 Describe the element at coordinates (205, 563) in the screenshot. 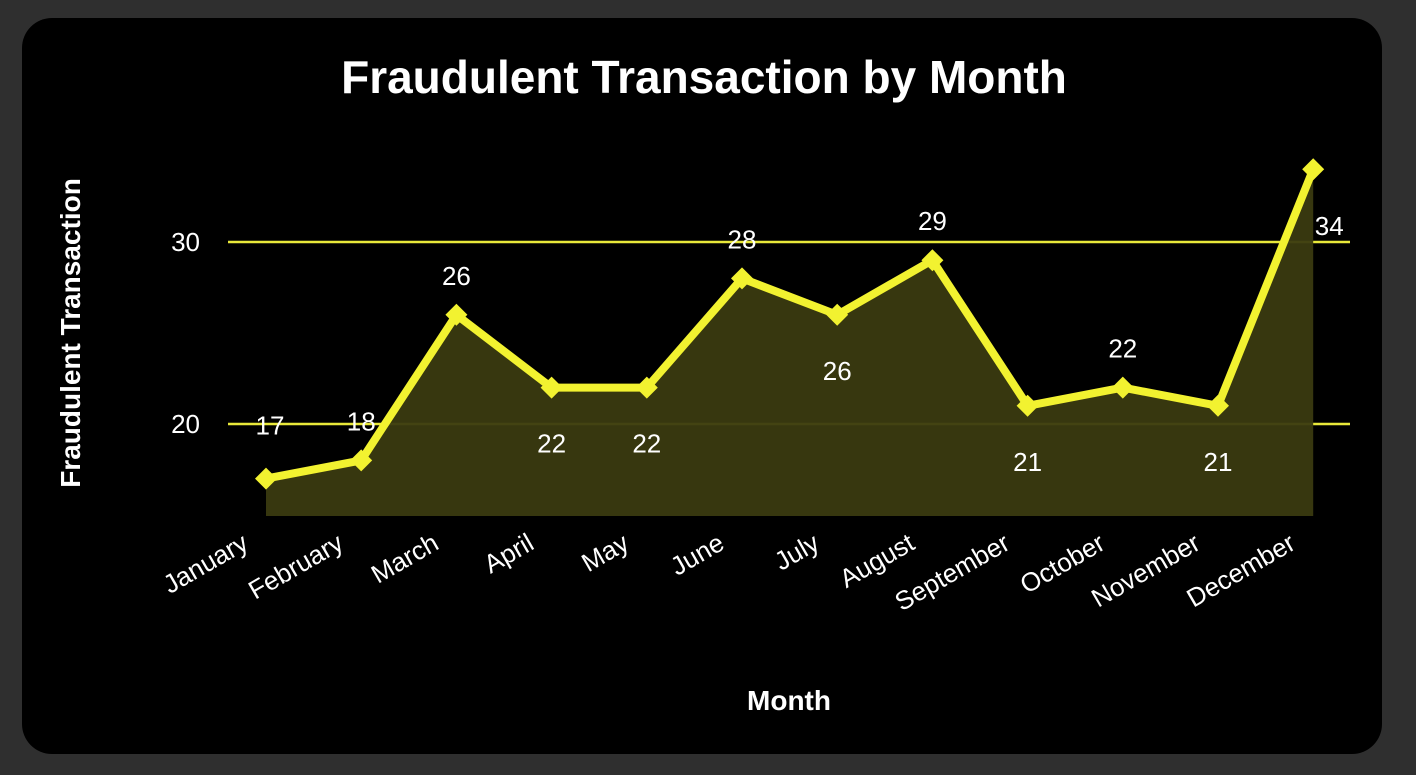

I see `x-tick-label-january: January` at that location.